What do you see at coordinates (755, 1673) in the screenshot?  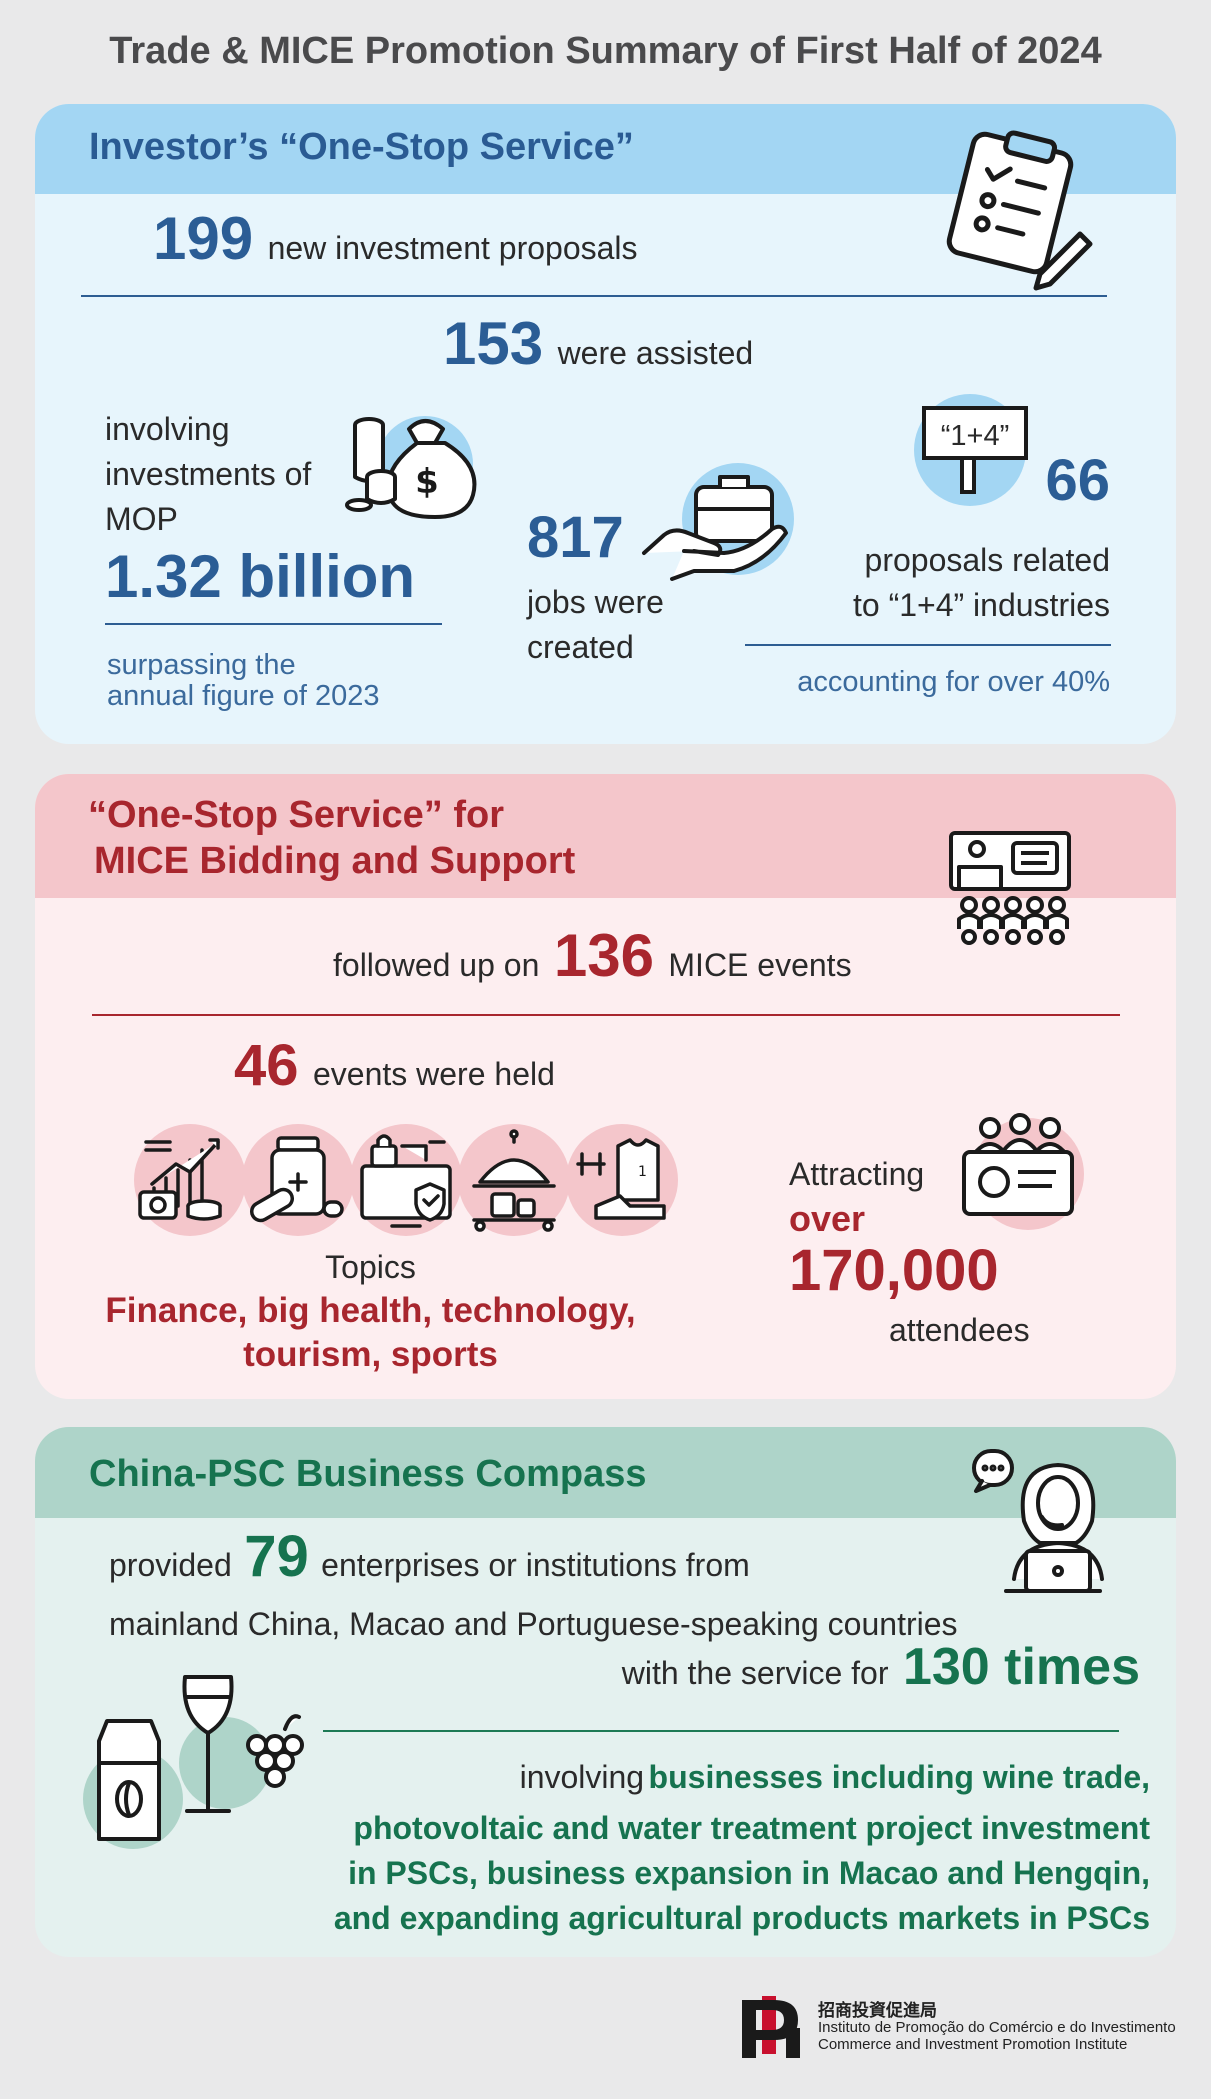 I see `service-pre: with the service for` at bounding box center [755, 1673].